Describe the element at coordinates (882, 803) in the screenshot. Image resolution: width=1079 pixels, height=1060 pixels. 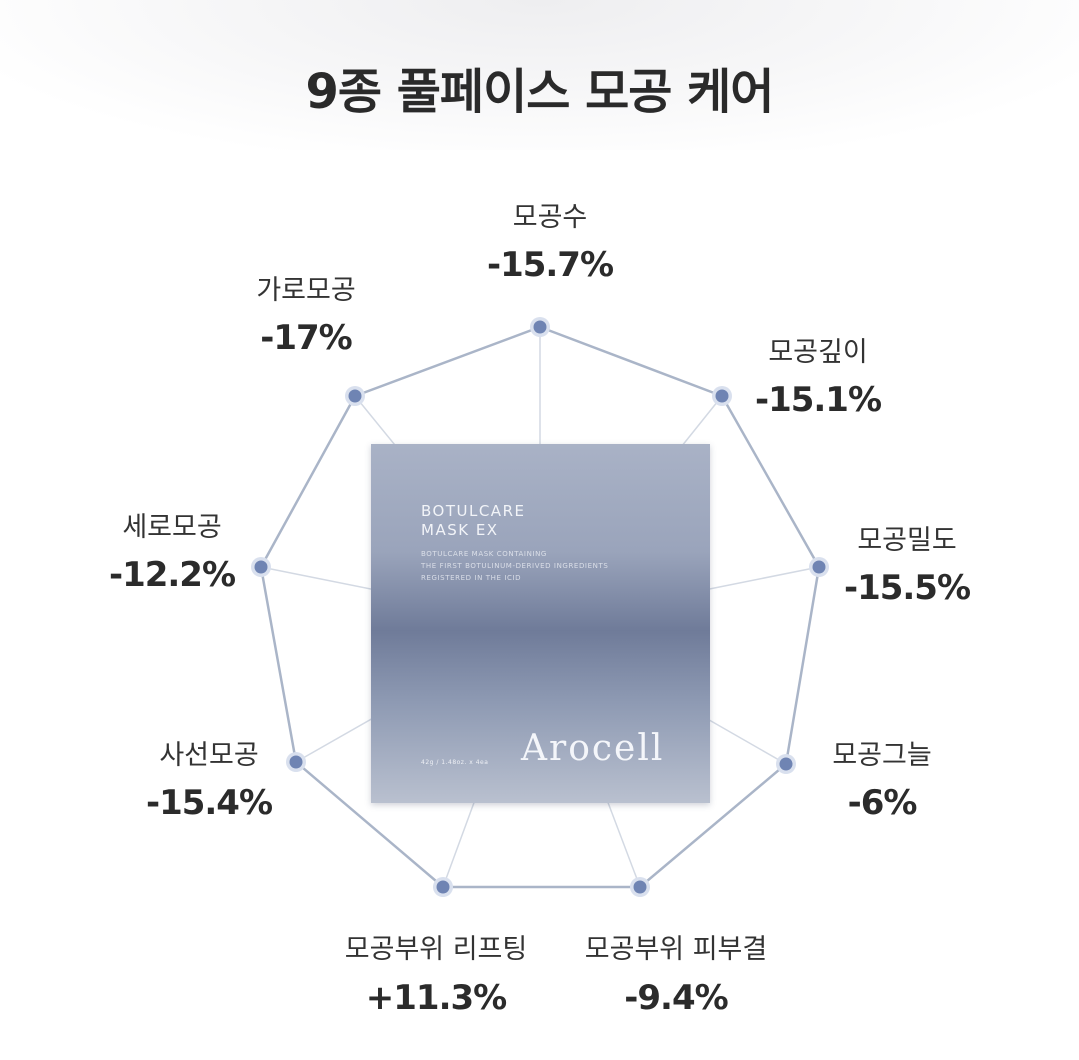
I see `metric-value-pore-shadow: -6%` at that location.